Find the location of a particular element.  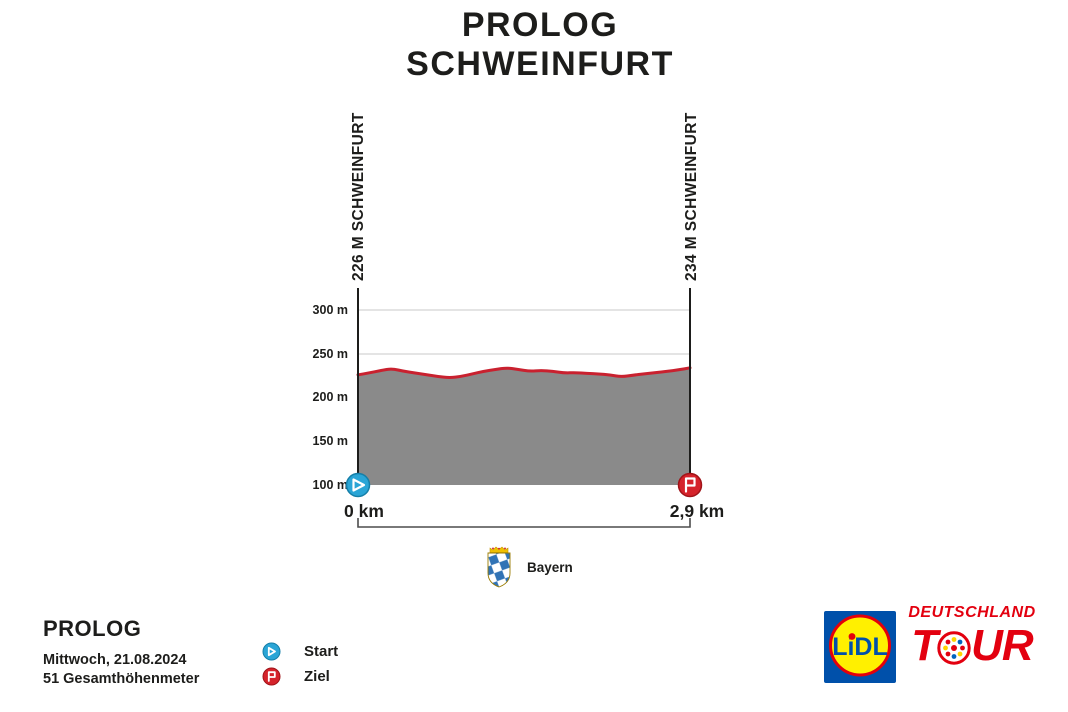

stage-total-climb: 51 Gesamthöhenmeter is located at coordinates (121, 679).